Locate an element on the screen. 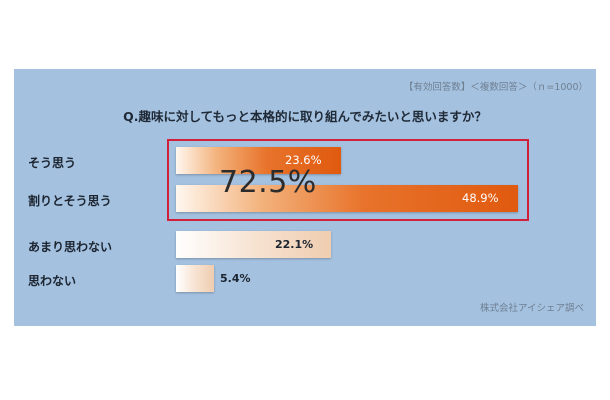  chart-question: Q.趣味に対してもっと本格的に取り組んでみたいと思いますか？ is located at coordinates (305, 116).